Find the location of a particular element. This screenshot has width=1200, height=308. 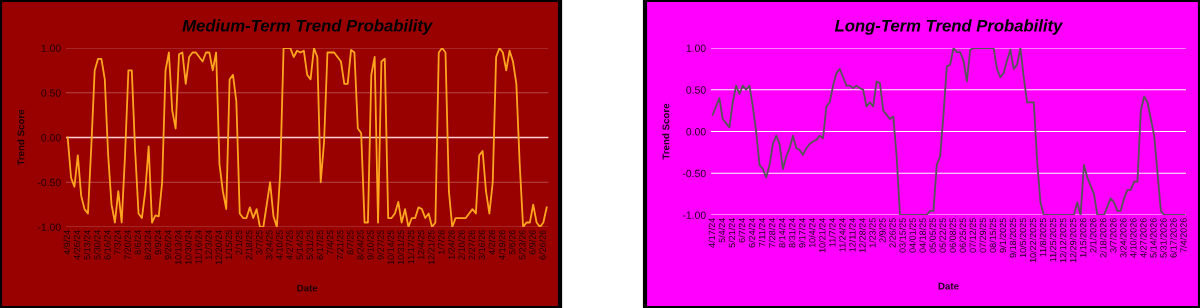

x-tick-label: 6/17/25 is located at coordinates (320, 245).